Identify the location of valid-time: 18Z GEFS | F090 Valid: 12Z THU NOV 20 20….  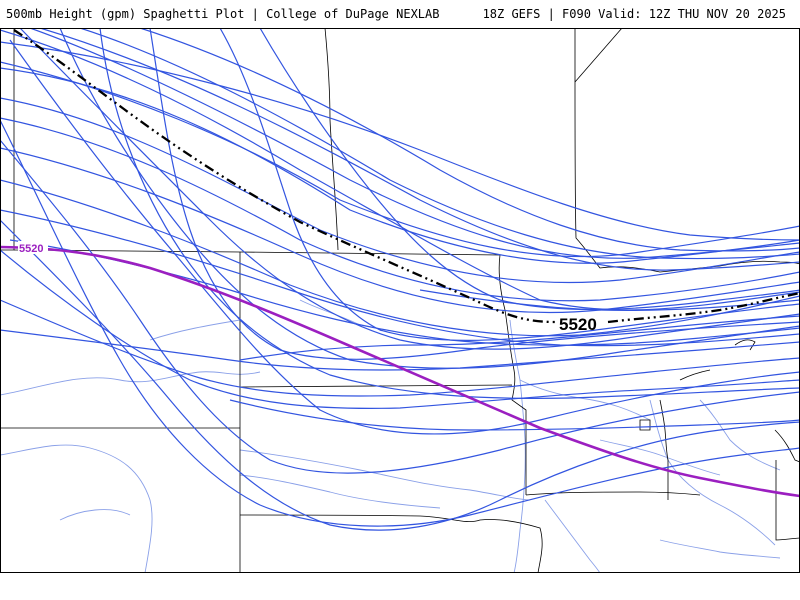
(634, 14).